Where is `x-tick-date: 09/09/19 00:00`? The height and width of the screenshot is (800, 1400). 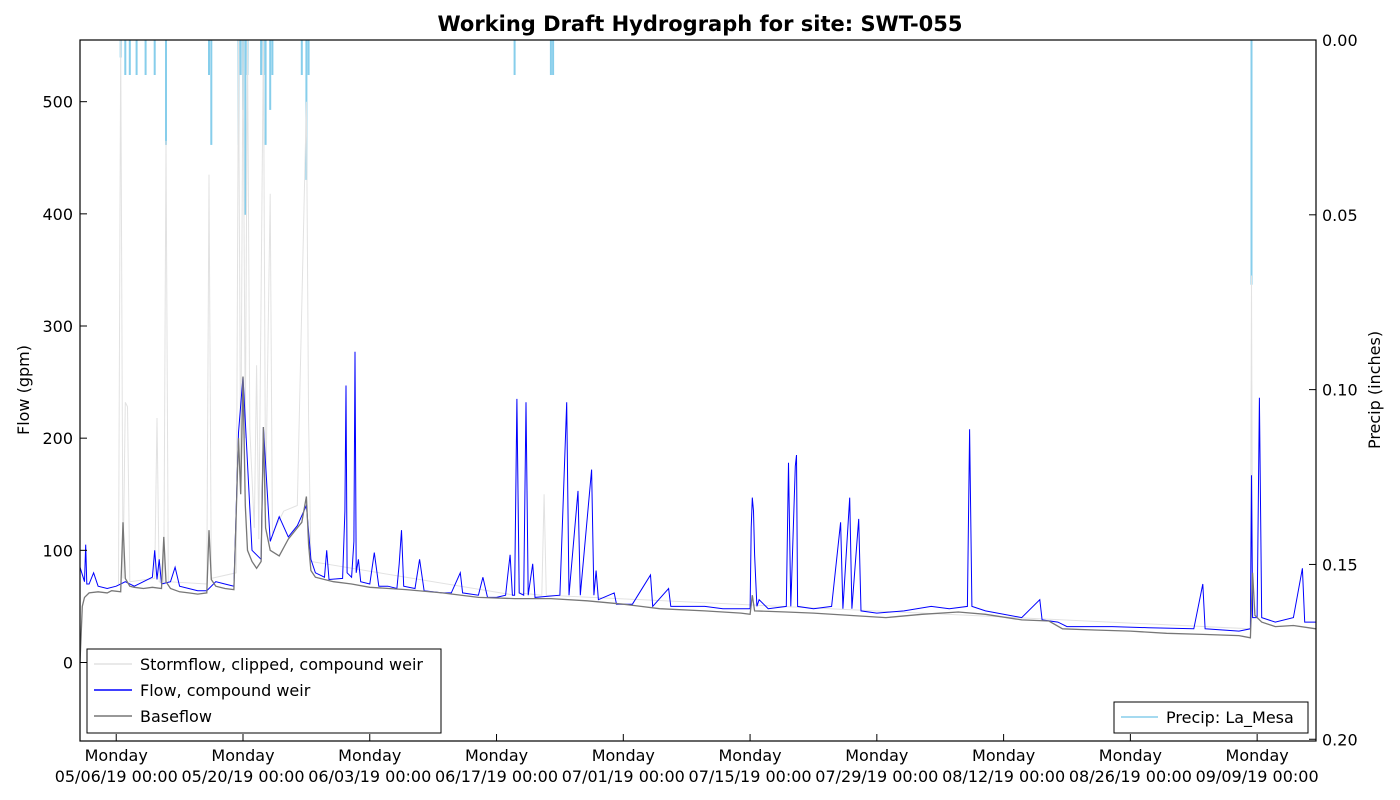 x-tick-date: 09/09/19 00:00 is located at coordinates (1257, 776).